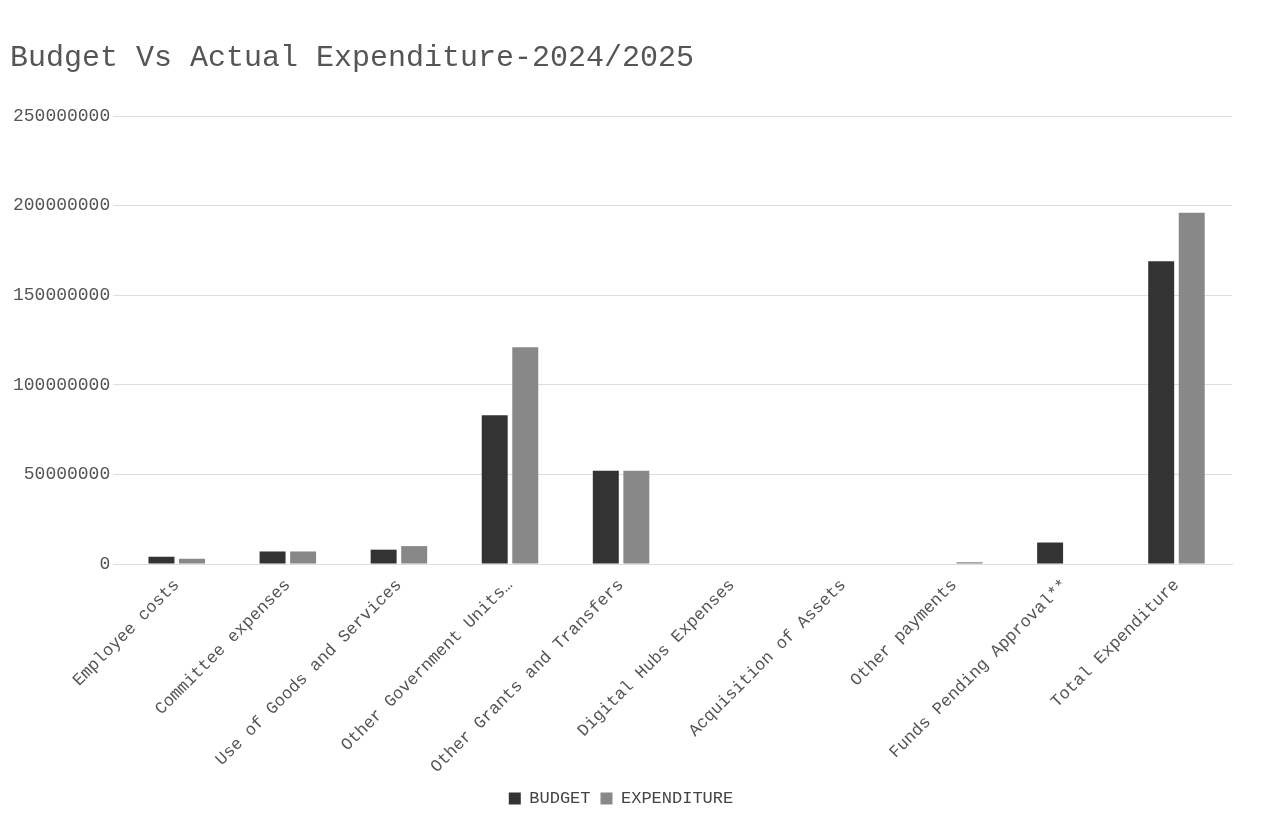  What do you see at coordinates (67, 474) in the screenshot?
I see `y-tick-label: 50000000` at bounding box center [67, 474].